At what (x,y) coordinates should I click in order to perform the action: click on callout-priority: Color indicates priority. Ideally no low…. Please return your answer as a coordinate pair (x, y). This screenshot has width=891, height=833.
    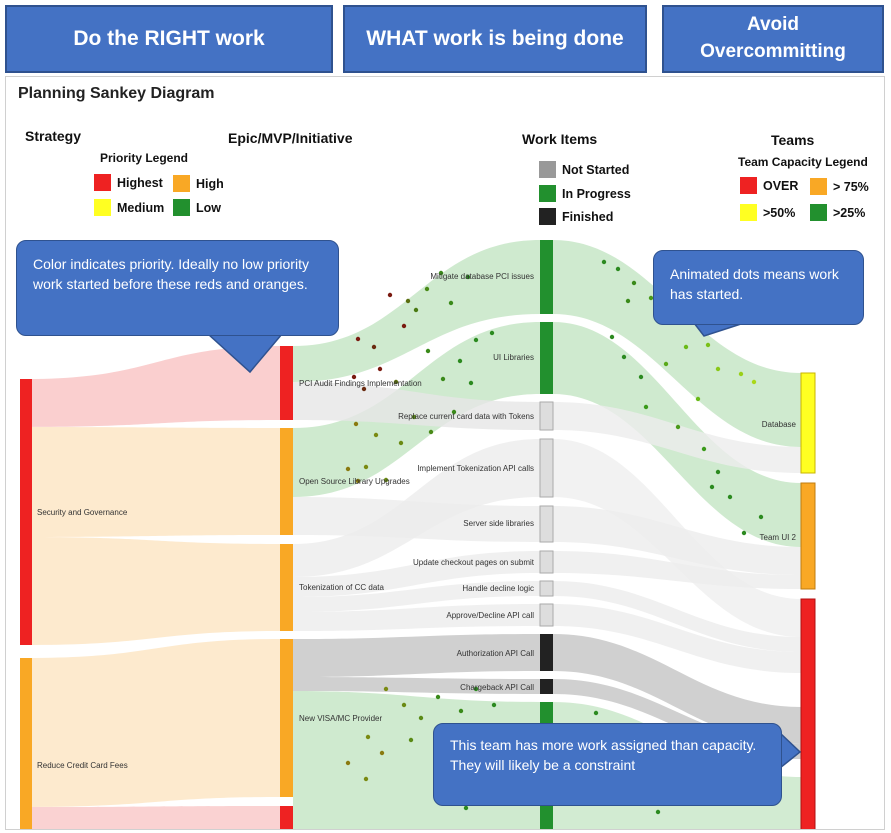
    Looking at the image, I should click on (177, 288).